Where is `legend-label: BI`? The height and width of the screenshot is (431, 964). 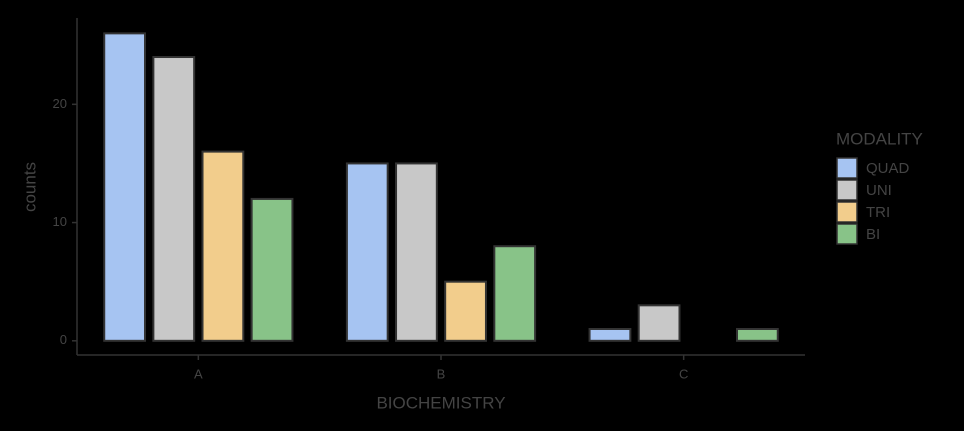 legend-label: BI is located at coordinates (873, 234).